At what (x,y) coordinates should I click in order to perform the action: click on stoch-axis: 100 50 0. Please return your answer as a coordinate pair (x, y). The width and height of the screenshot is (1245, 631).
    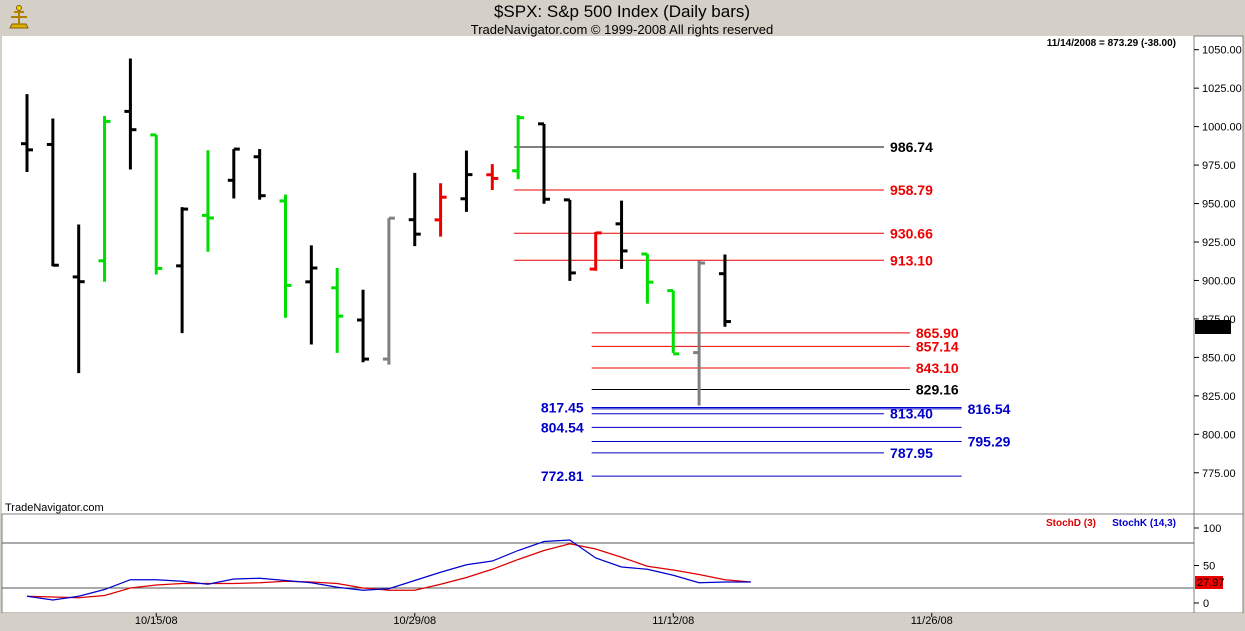
    Looking at the image, I should click on (611, 566).